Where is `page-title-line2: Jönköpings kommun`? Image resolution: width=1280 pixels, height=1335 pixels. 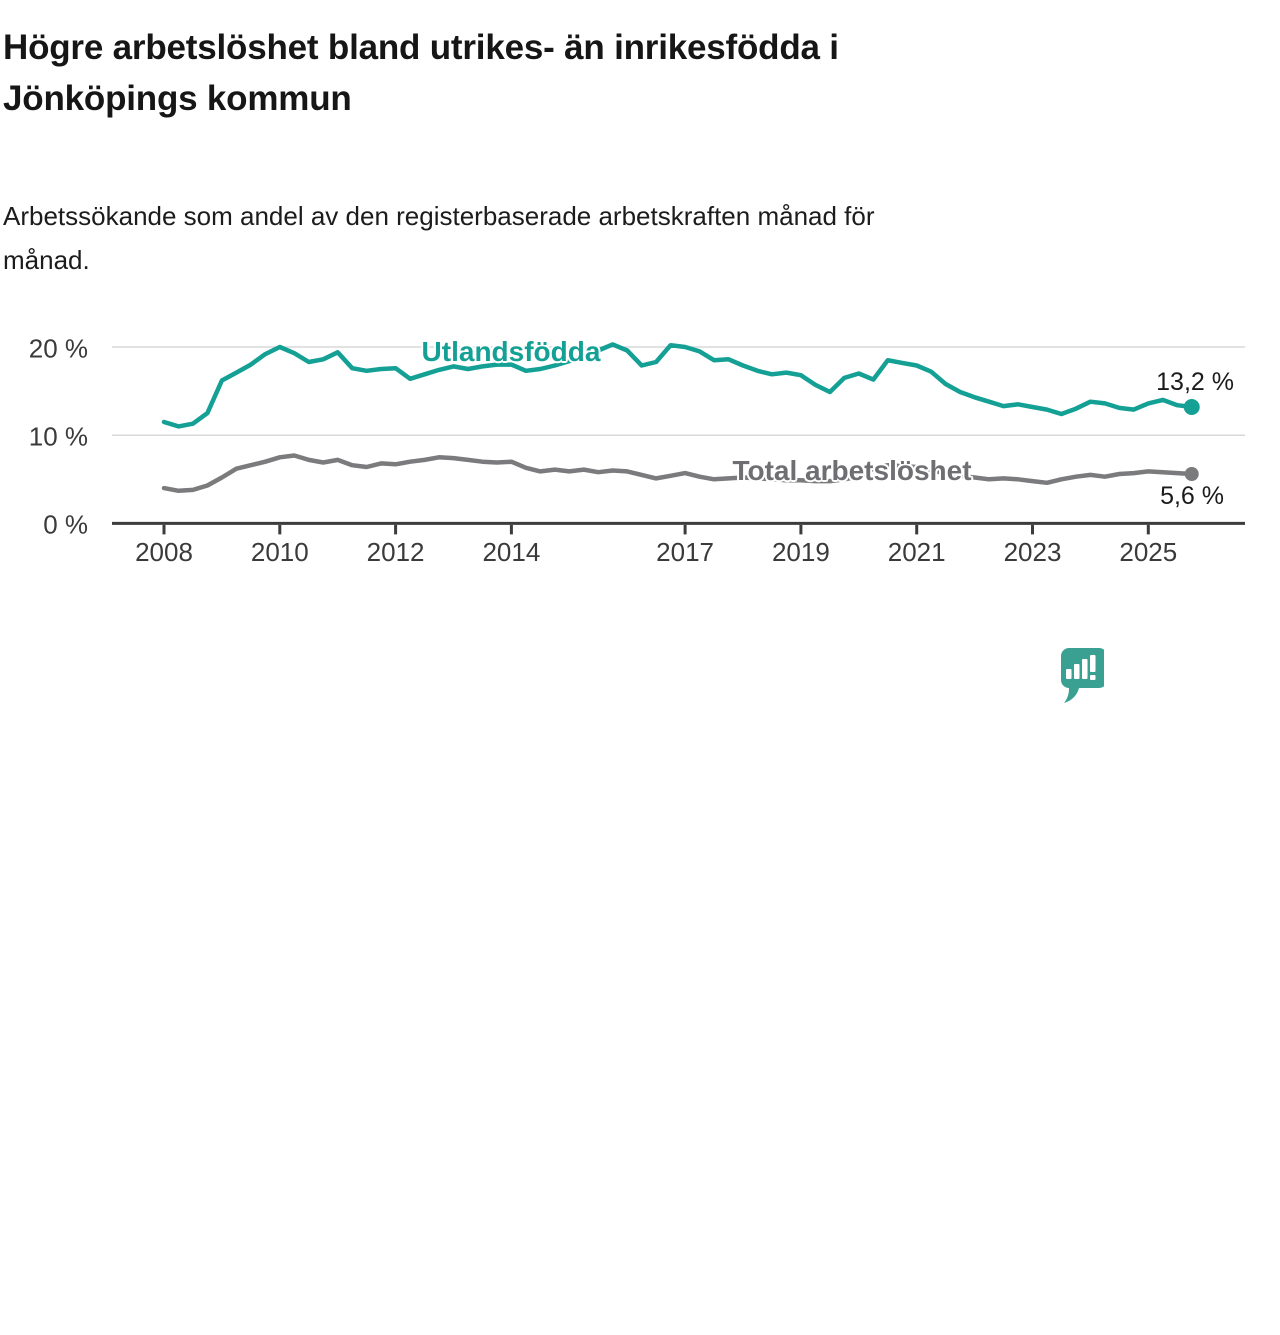 page-title-line2: Jönköpings kommun is located at coordinates (177, 98).